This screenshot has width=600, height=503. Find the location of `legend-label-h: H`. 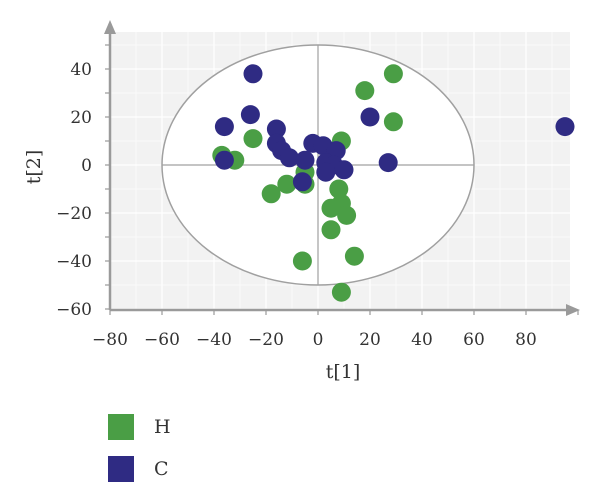

legend-label-h: H is located at coordinates (162, 427).